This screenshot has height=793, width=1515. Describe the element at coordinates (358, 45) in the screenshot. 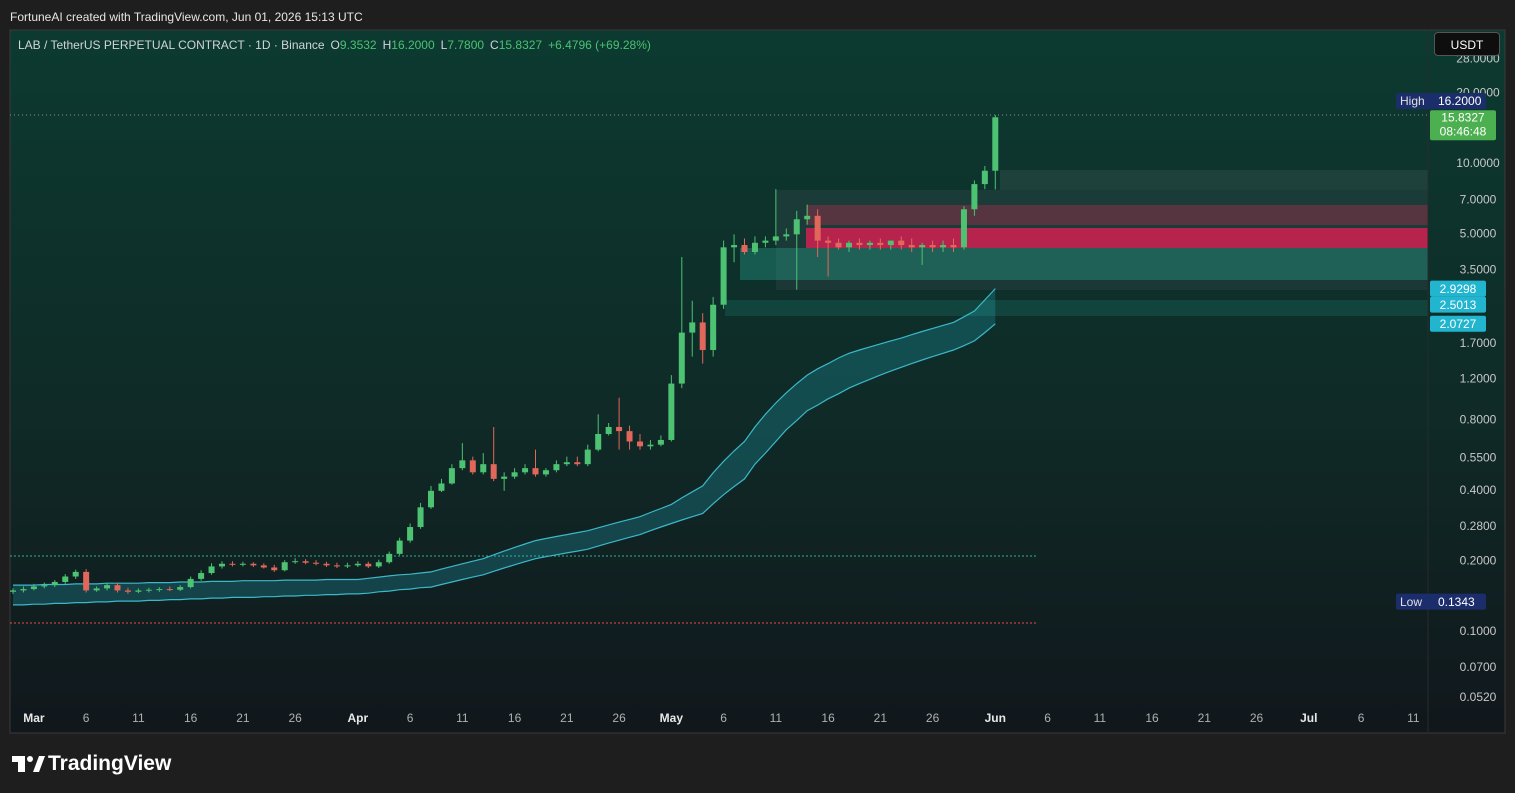

I see `legend-value: 9.3532` at that location.